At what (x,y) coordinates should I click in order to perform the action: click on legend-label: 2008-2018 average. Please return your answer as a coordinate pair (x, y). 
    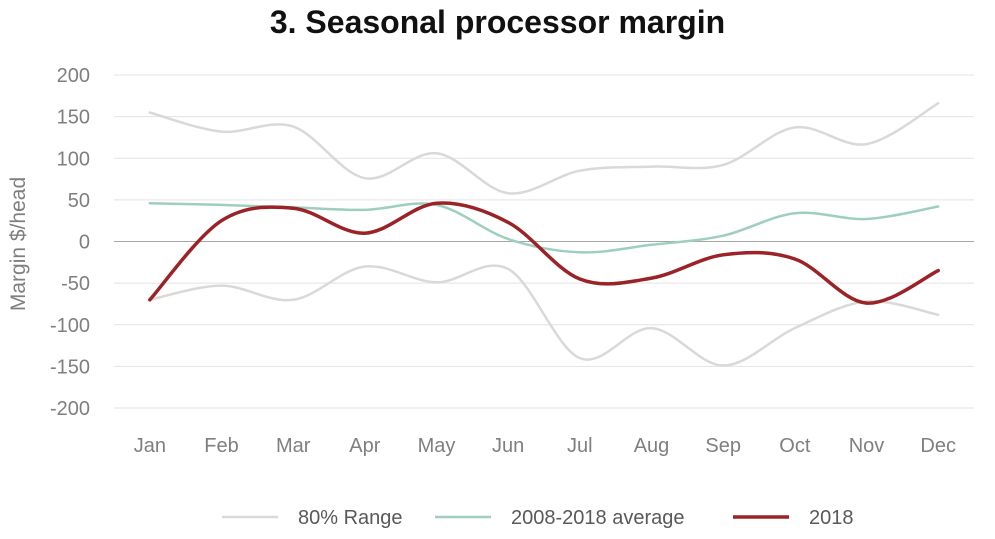
    Looking at the image, I should click on (597, 518).